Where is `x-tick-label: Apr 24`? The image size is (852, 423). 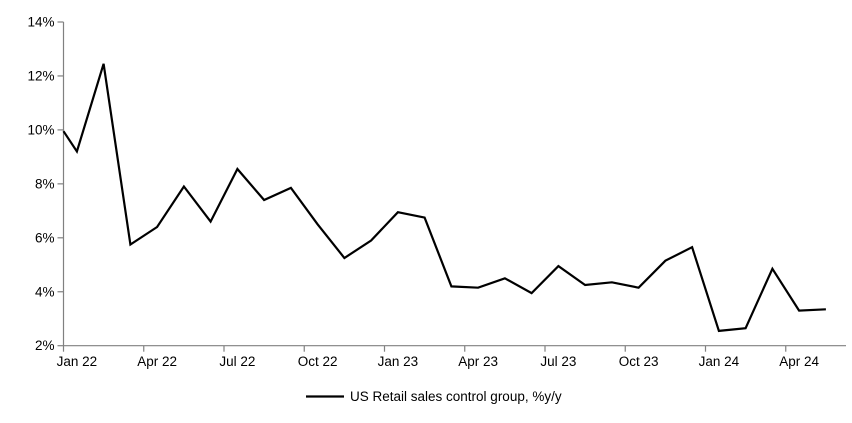 x-tick-label: Apr 24 is located at coordinates (799, 361).